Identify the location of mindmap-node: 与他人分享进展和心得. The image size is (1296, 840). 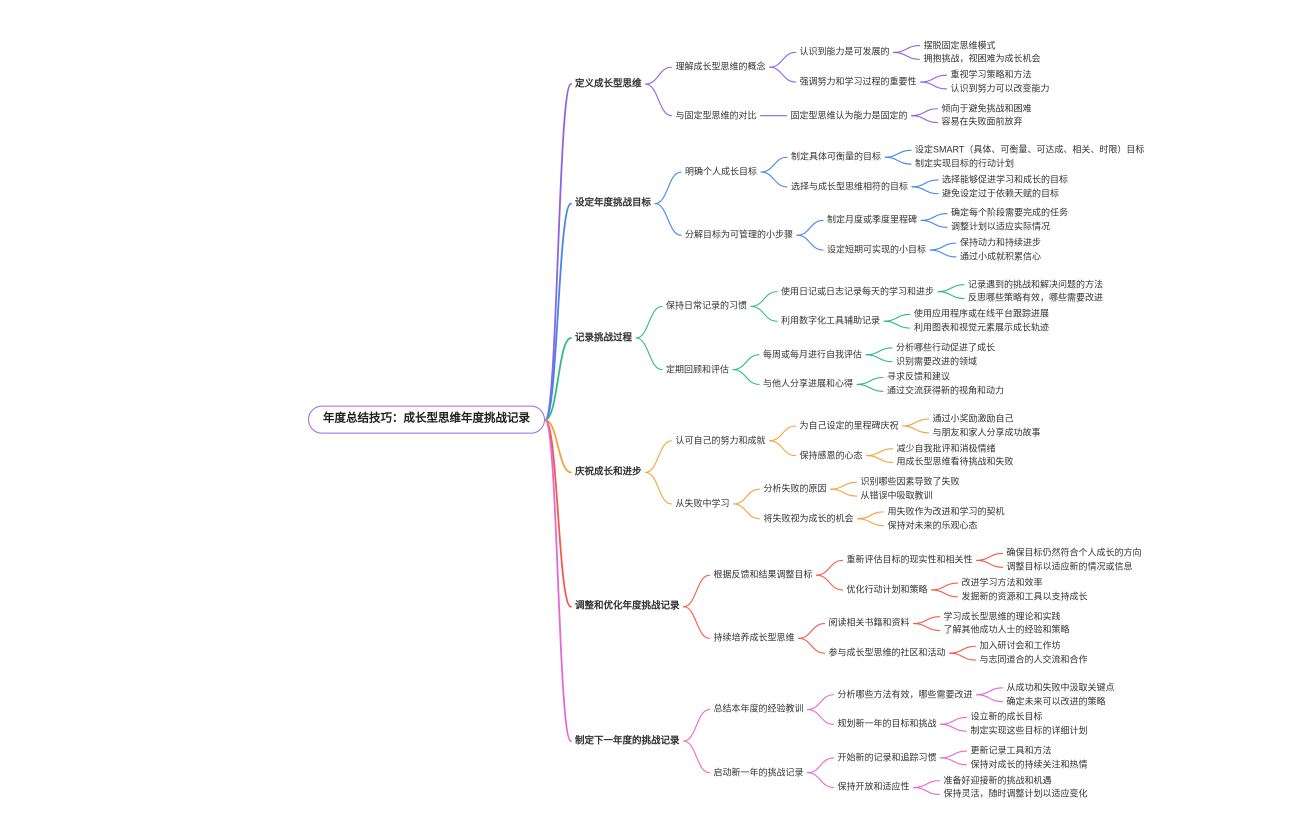
(808, 384).